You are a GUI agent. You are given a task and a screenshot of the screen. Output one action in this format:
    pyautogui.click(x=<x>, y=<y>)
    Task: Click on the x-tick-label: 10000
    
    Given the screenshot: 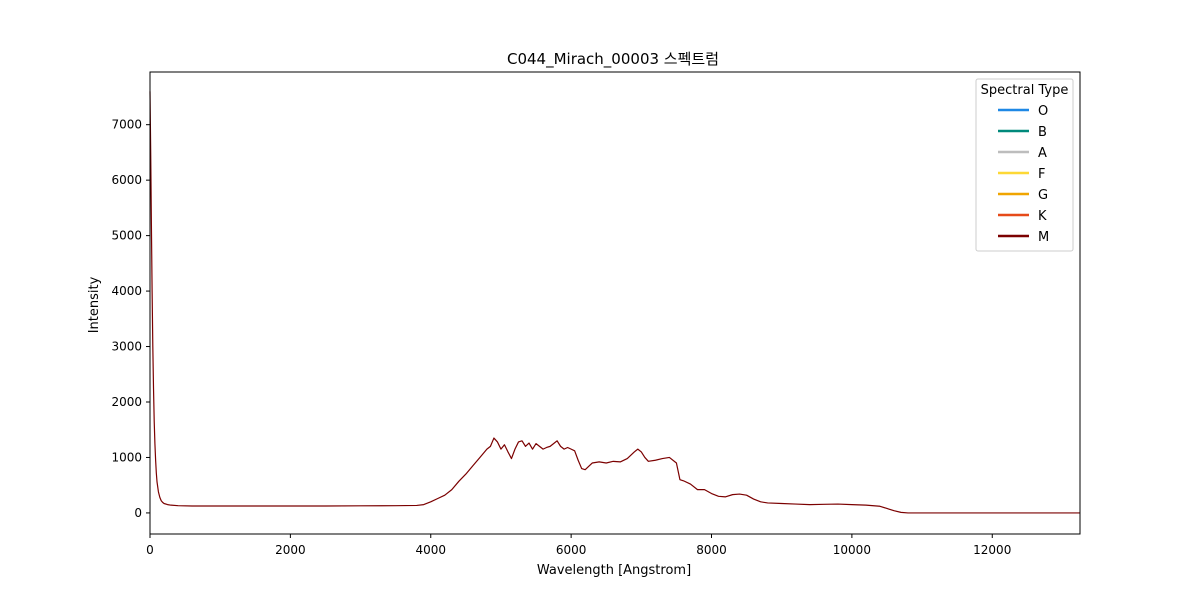 What is the action you would take?
    pyautogui.click(x=852, y=550)
    